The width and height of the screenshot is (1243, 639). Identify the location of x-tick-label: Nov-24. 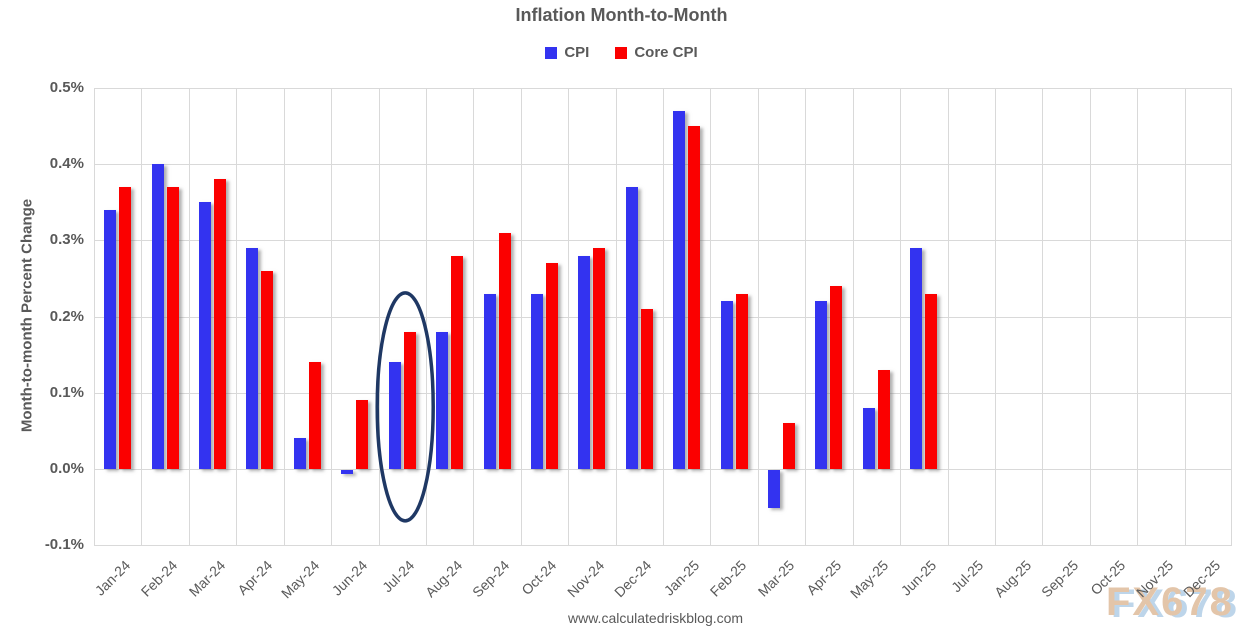
(585, 579).